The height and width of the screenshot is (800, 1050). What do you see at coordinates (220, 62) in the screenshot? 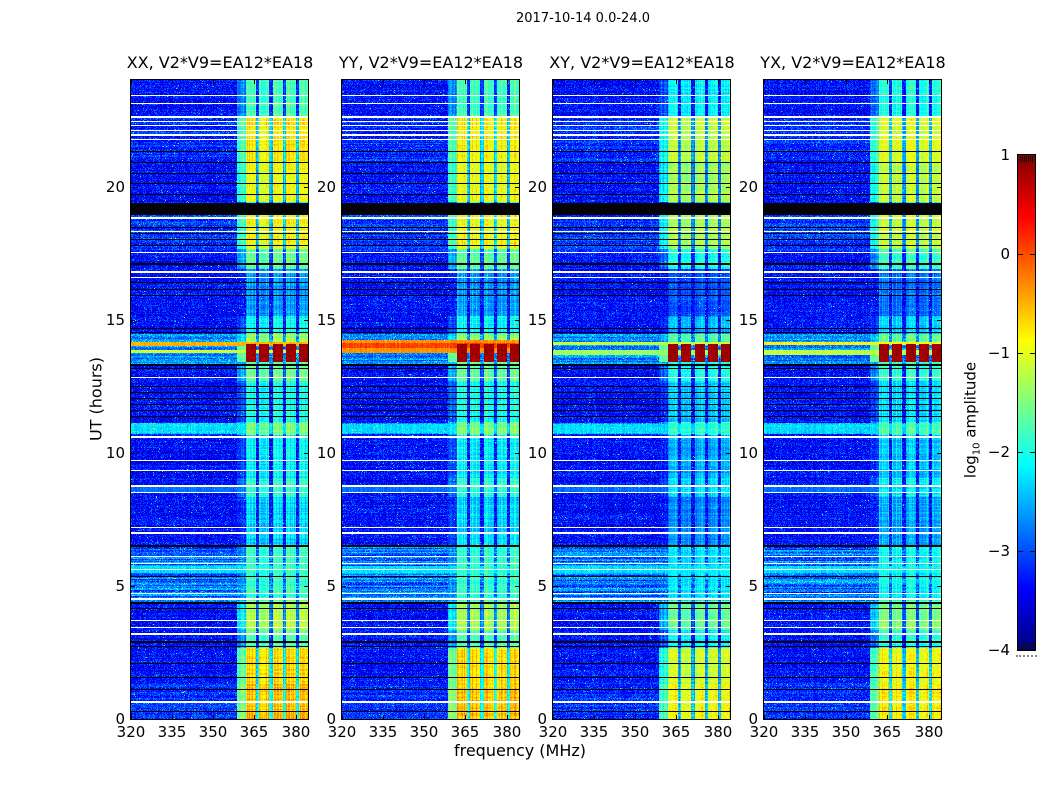
I see `panel-title-xx: XX, V2*V9=EA12*EA18` at bounding box center [220, 62].